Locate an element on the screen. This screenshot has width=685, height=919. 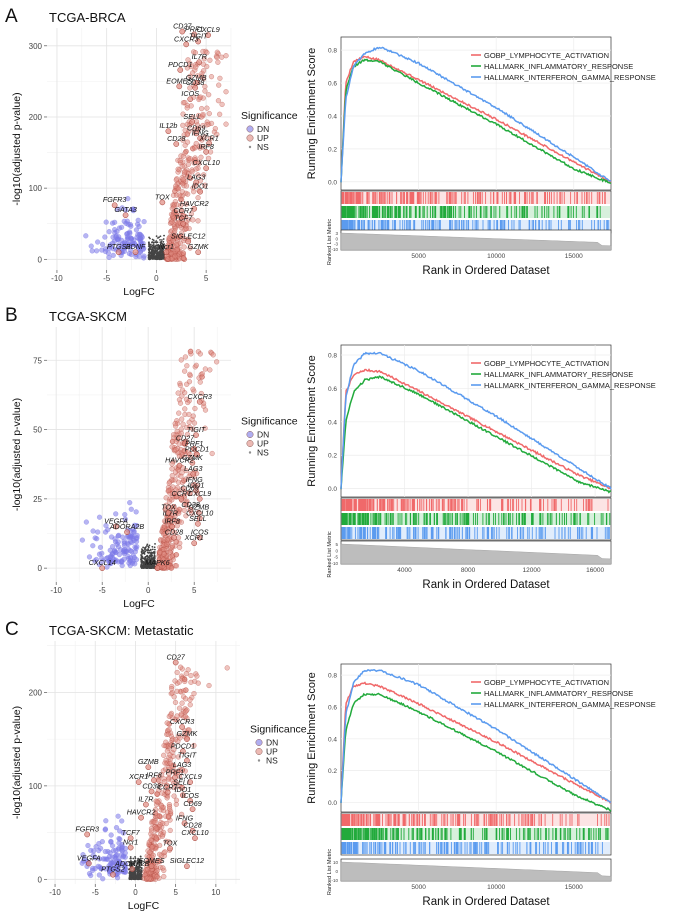
panel-letter: A is located at coordinates (11, 16).